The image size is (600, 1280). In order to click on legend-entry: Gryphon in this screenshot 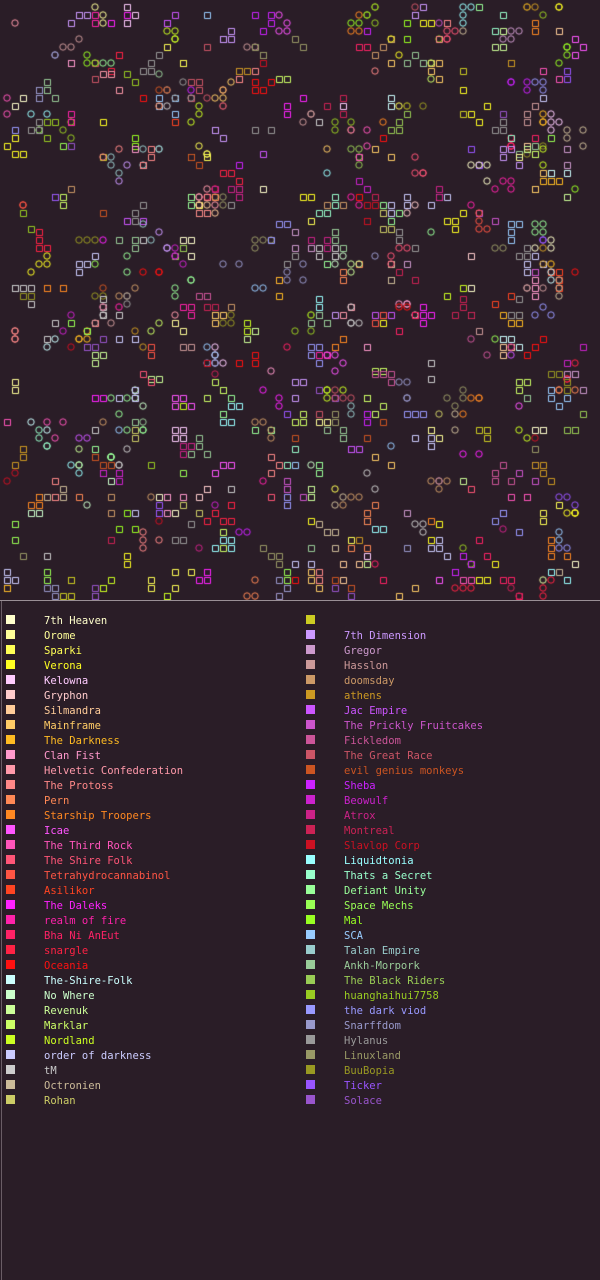, I will do `click(154, 696)`.